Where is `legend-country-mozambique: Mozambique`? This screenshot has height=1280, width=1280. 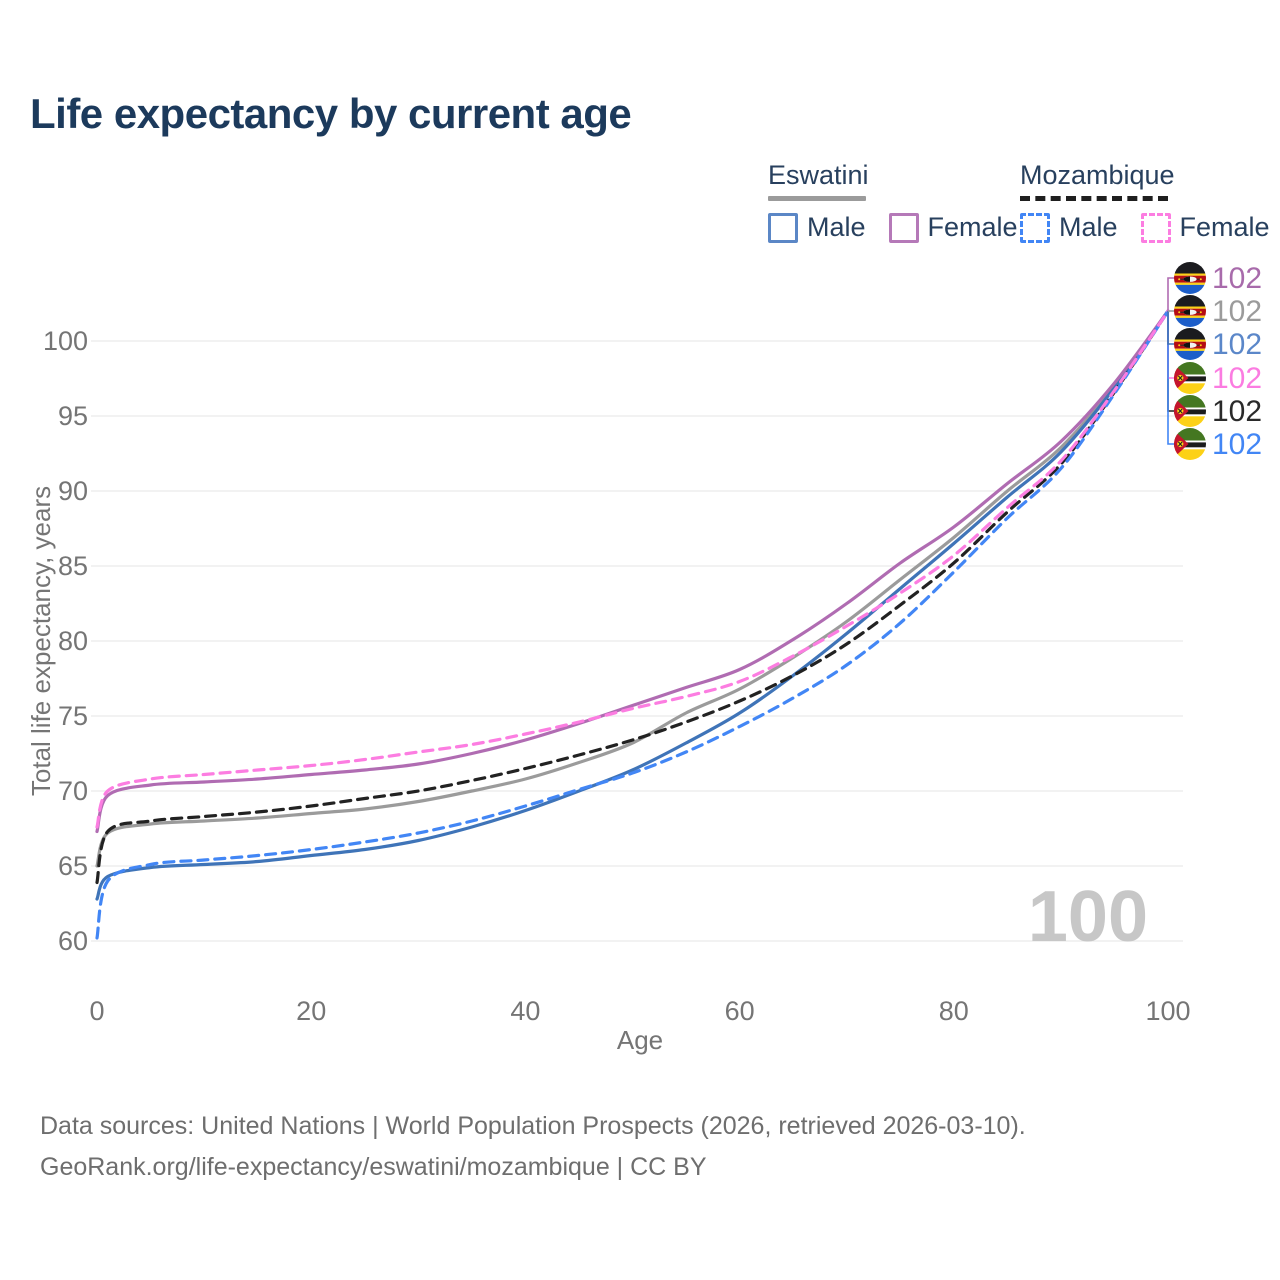 legend-country-mozambique: Mozambique is located at coordinates (1097, 175).